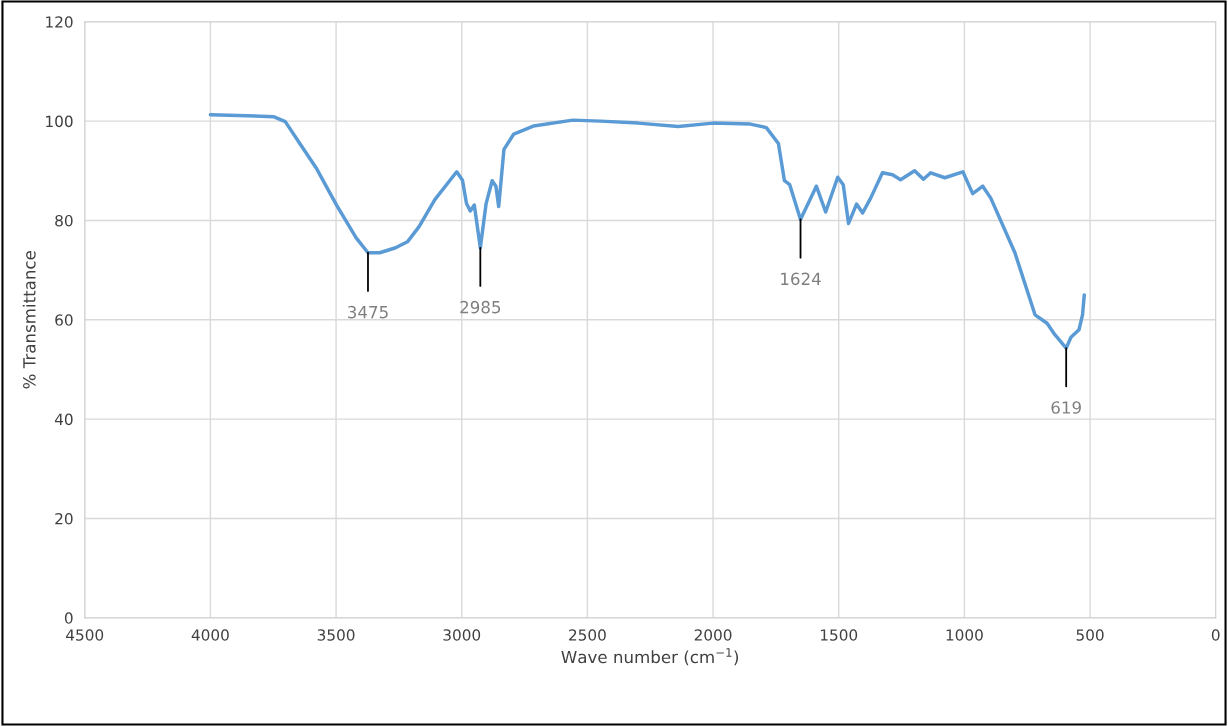 This screenshot has width=1228, height=726. I want to click on x-tick-label: 2500, so click(587, 635).